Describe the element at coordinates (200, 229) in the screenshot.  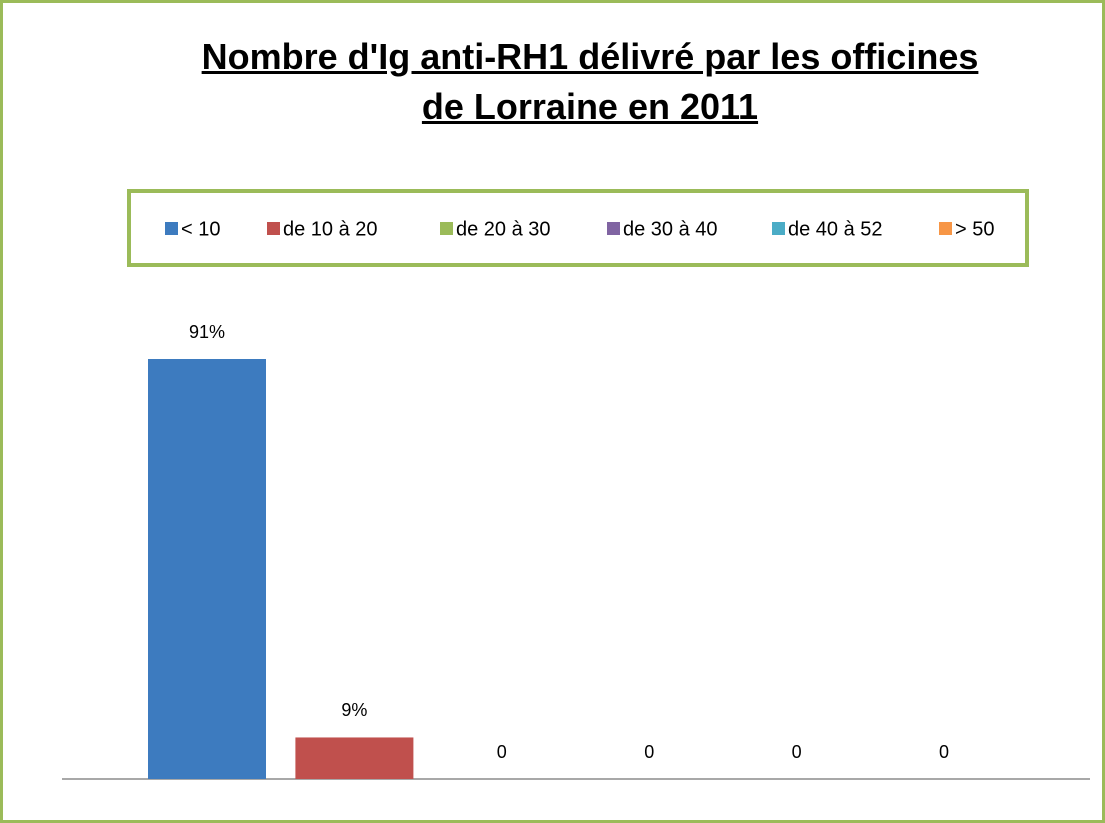
I see `legend-label: < 10` at that location.